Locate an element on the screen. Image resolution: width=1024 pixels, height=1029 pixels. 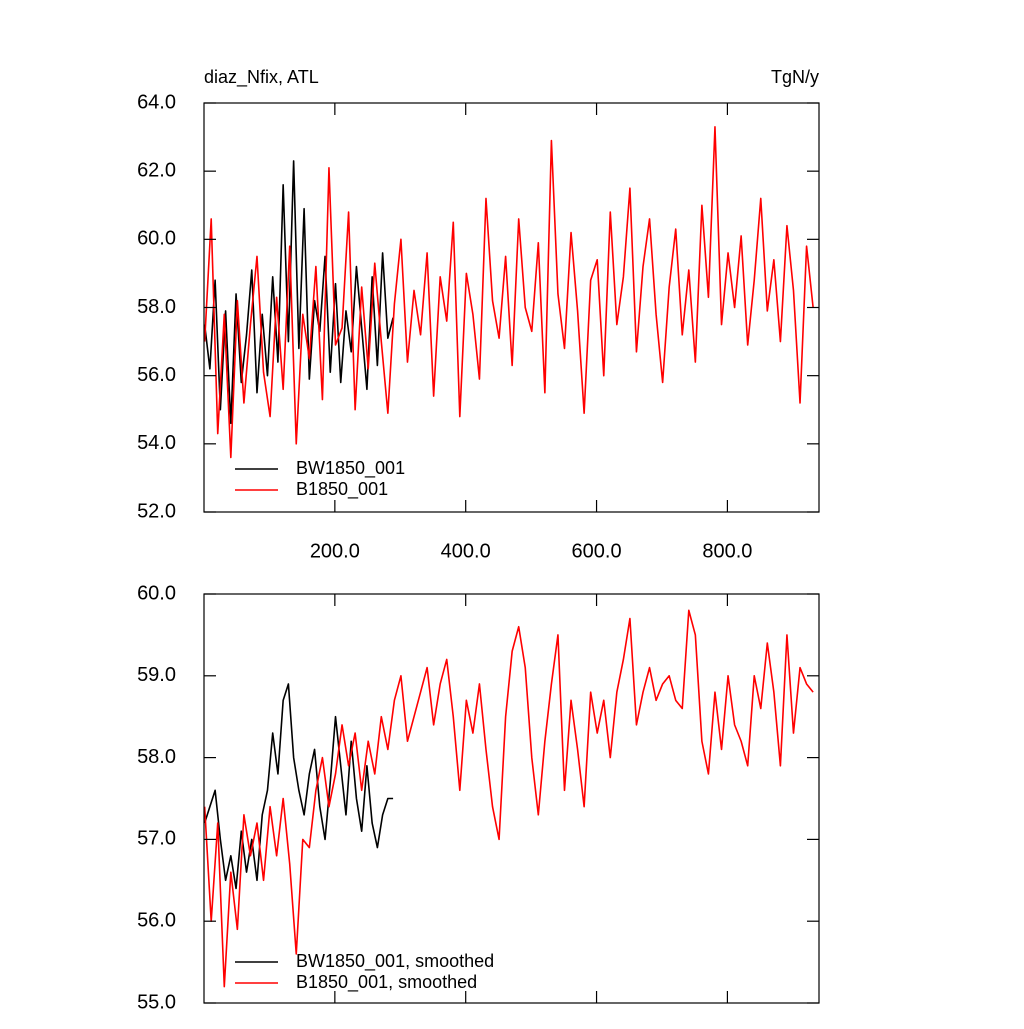
y-tick-label: 64.0 is located at coordinates (156, 102).